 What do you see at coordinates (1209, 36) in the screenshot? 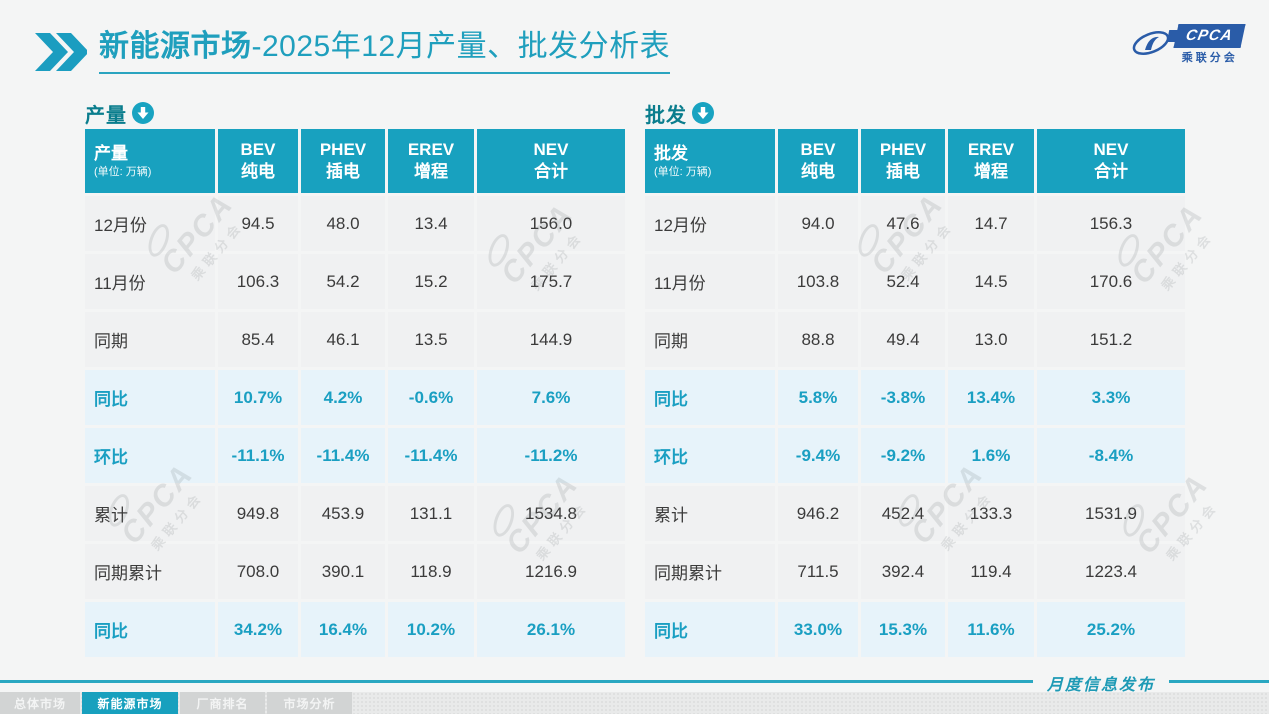
I see `cpca-wordmark: CPCA` at bounding box center [1209, 36].